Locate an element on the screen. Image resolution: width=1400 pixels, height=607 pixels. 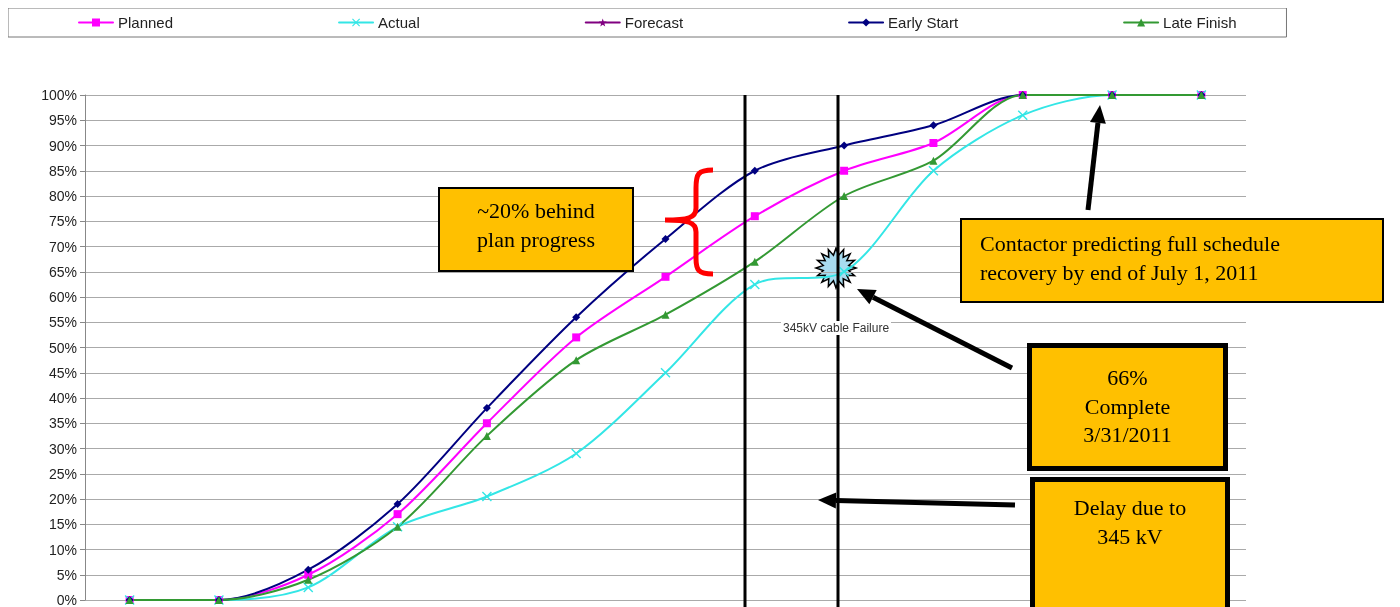
y-tick-label: 80% is located at coordinates (62, 196).